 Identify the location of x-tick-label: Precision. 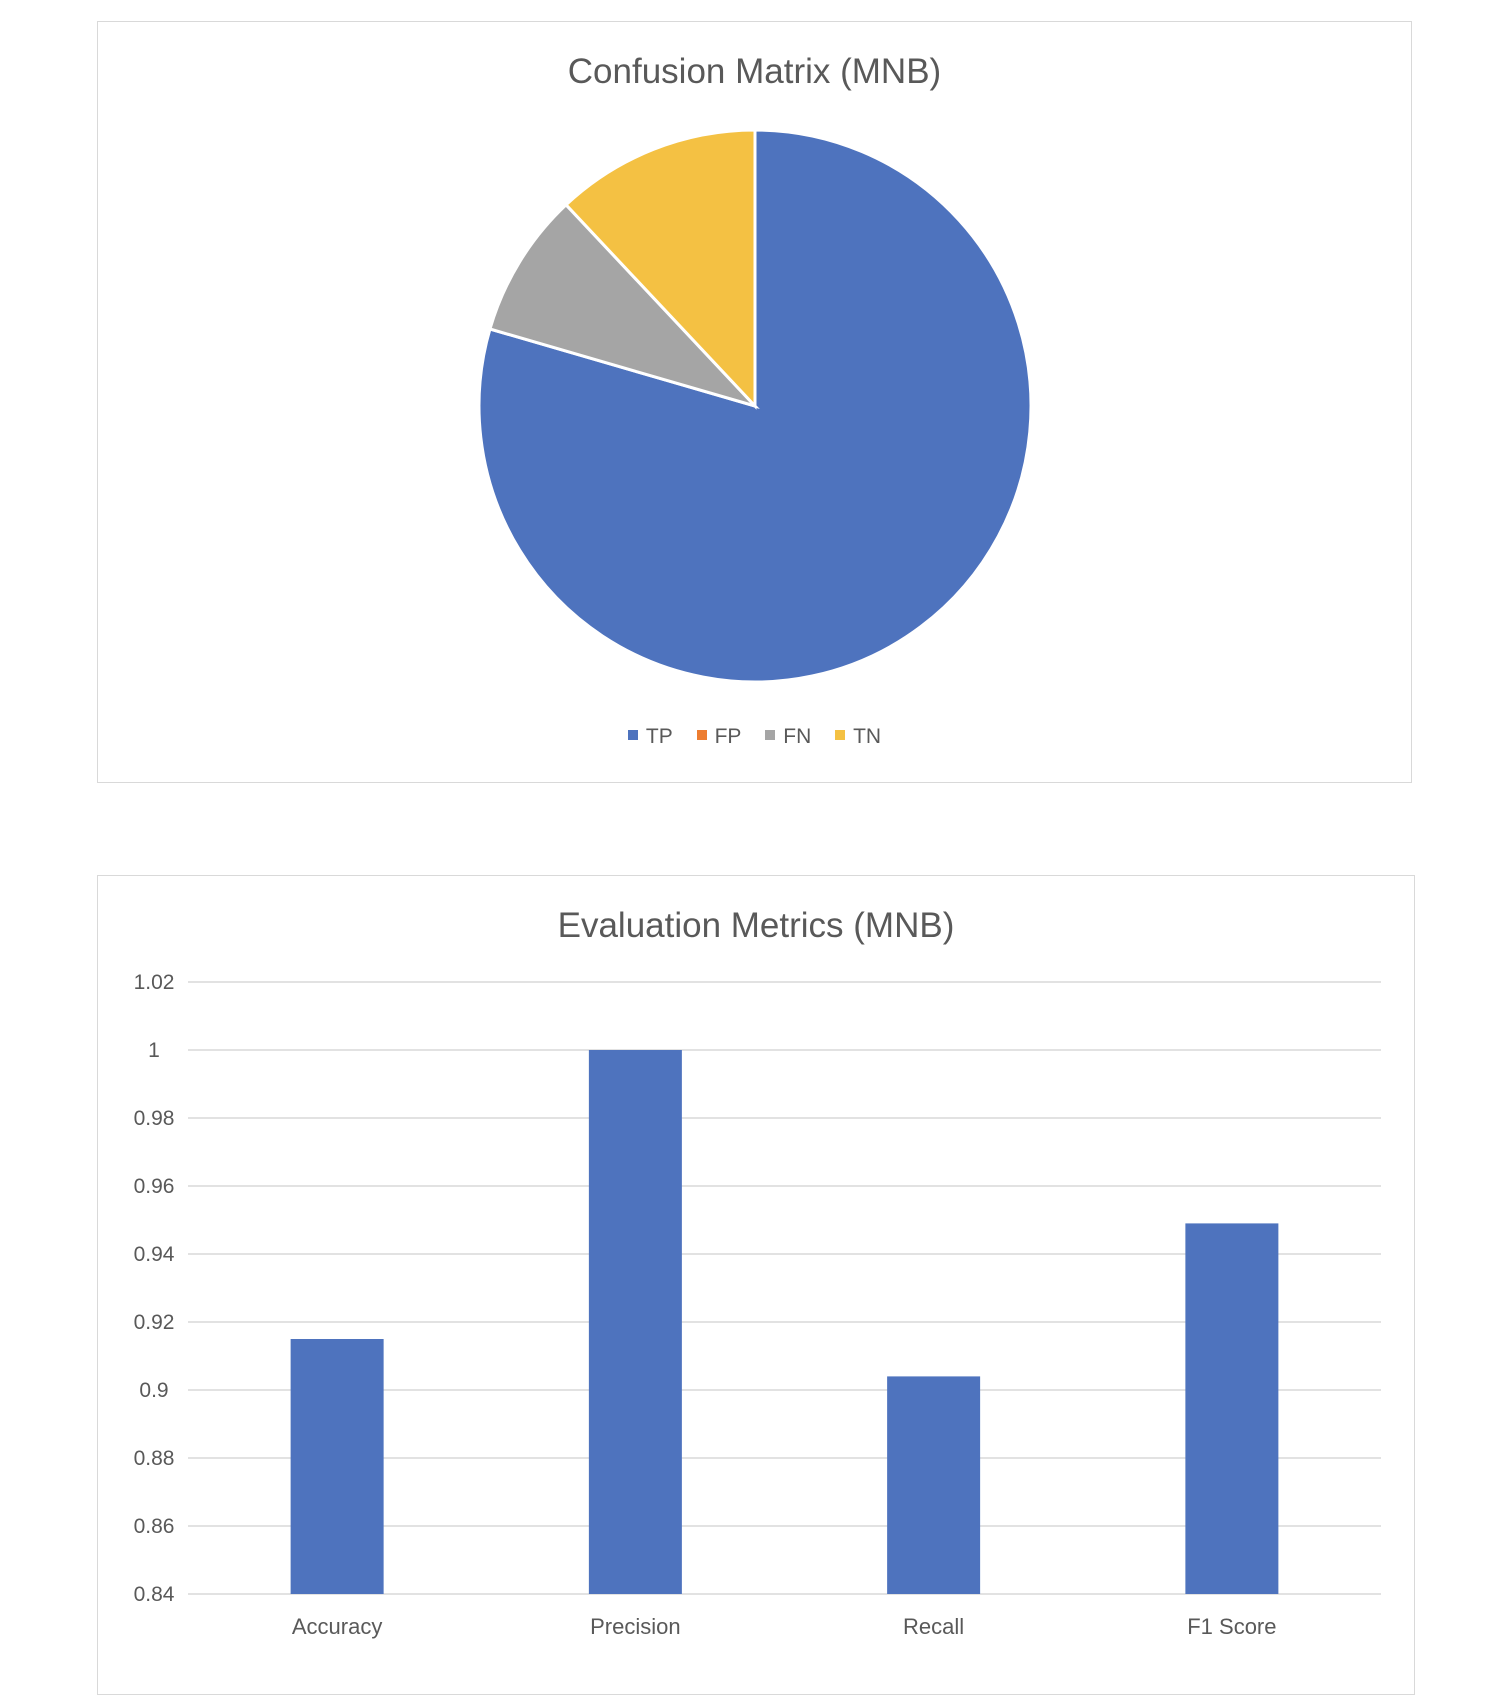
(635, 1626).